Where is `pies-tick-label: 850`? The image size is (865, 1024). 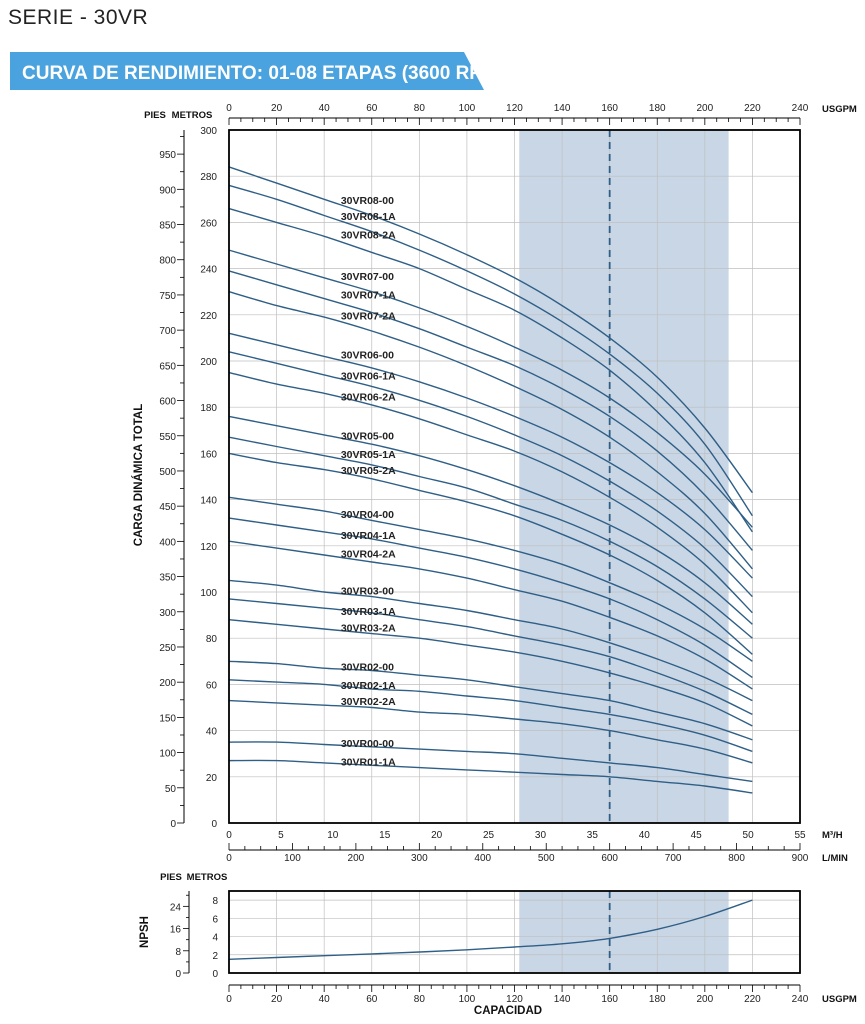 pies-tick-label: 850 is located at coordinates (167, 226).